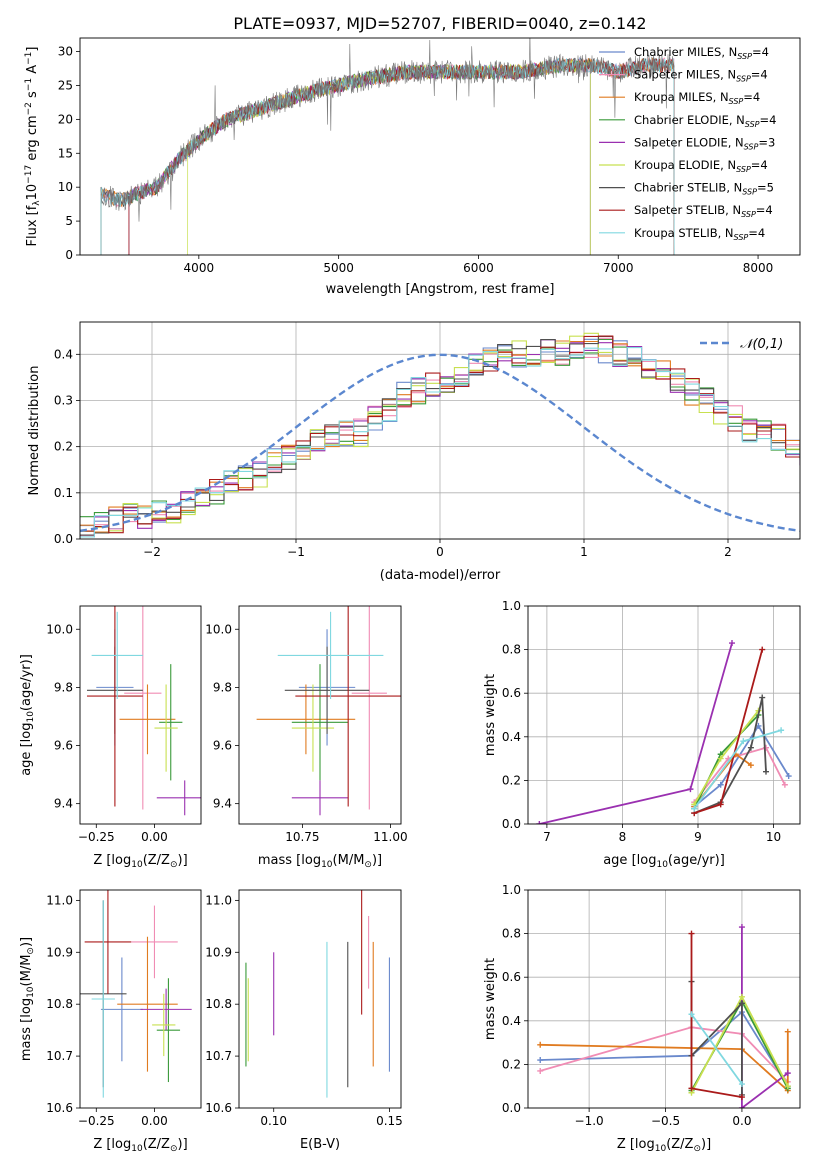  I want to click on y-axis-label: age [log10(age/yr)], so click(27, 715).